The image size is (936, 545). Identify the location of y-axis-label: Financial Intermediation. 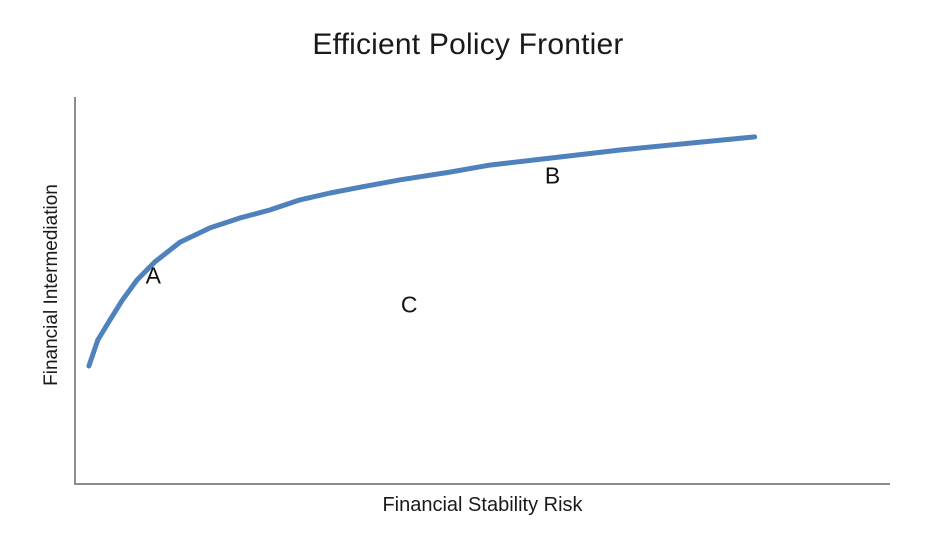
(51, 285).